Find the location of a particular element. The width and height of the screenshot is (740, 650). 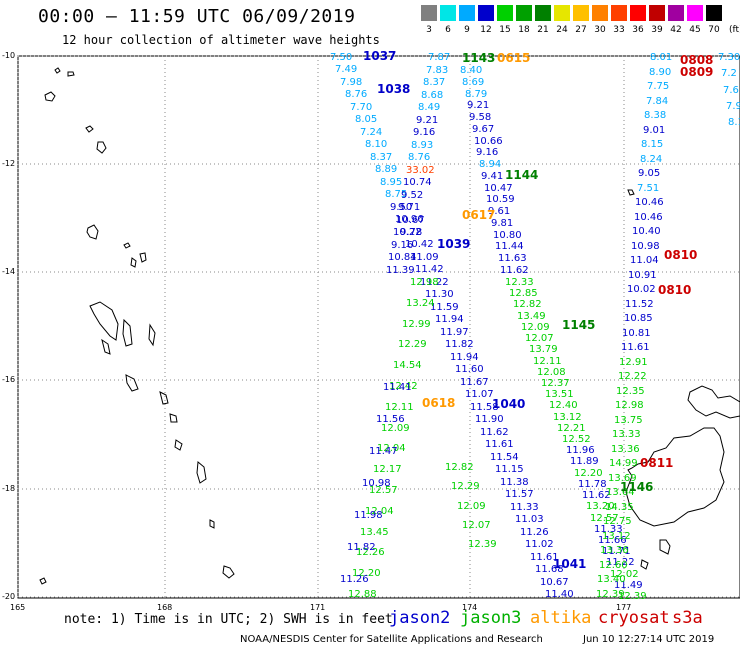

track-d-value: 12.85 is located at coordinates (523, 293).